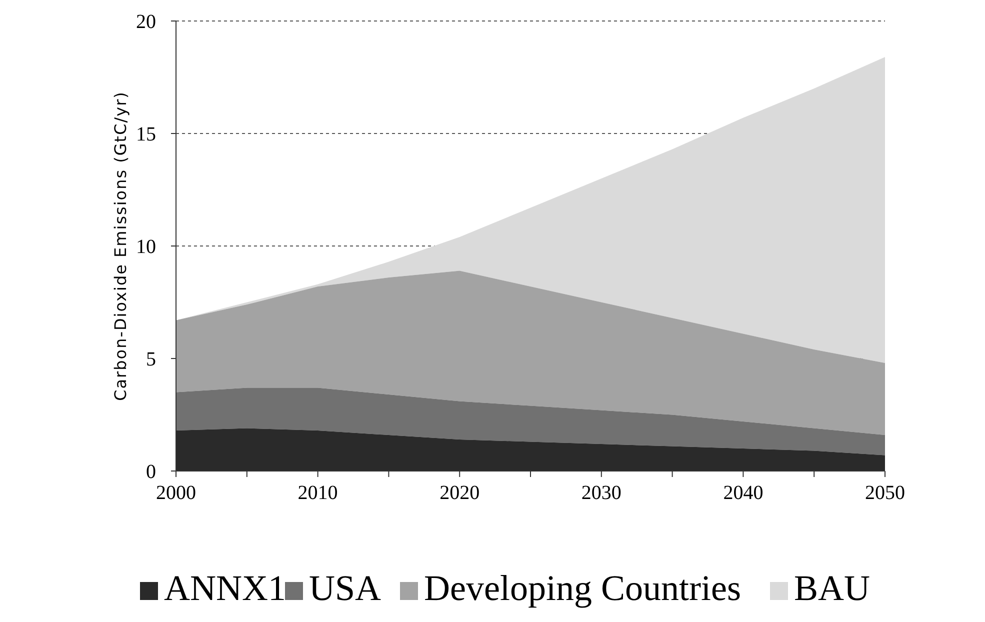 This screenshot has height=622, width=985. What do you see at coordinates (176, 493) in the screenshot?
I see `x-tick-label: 2000` at bounding box center [176, 493].